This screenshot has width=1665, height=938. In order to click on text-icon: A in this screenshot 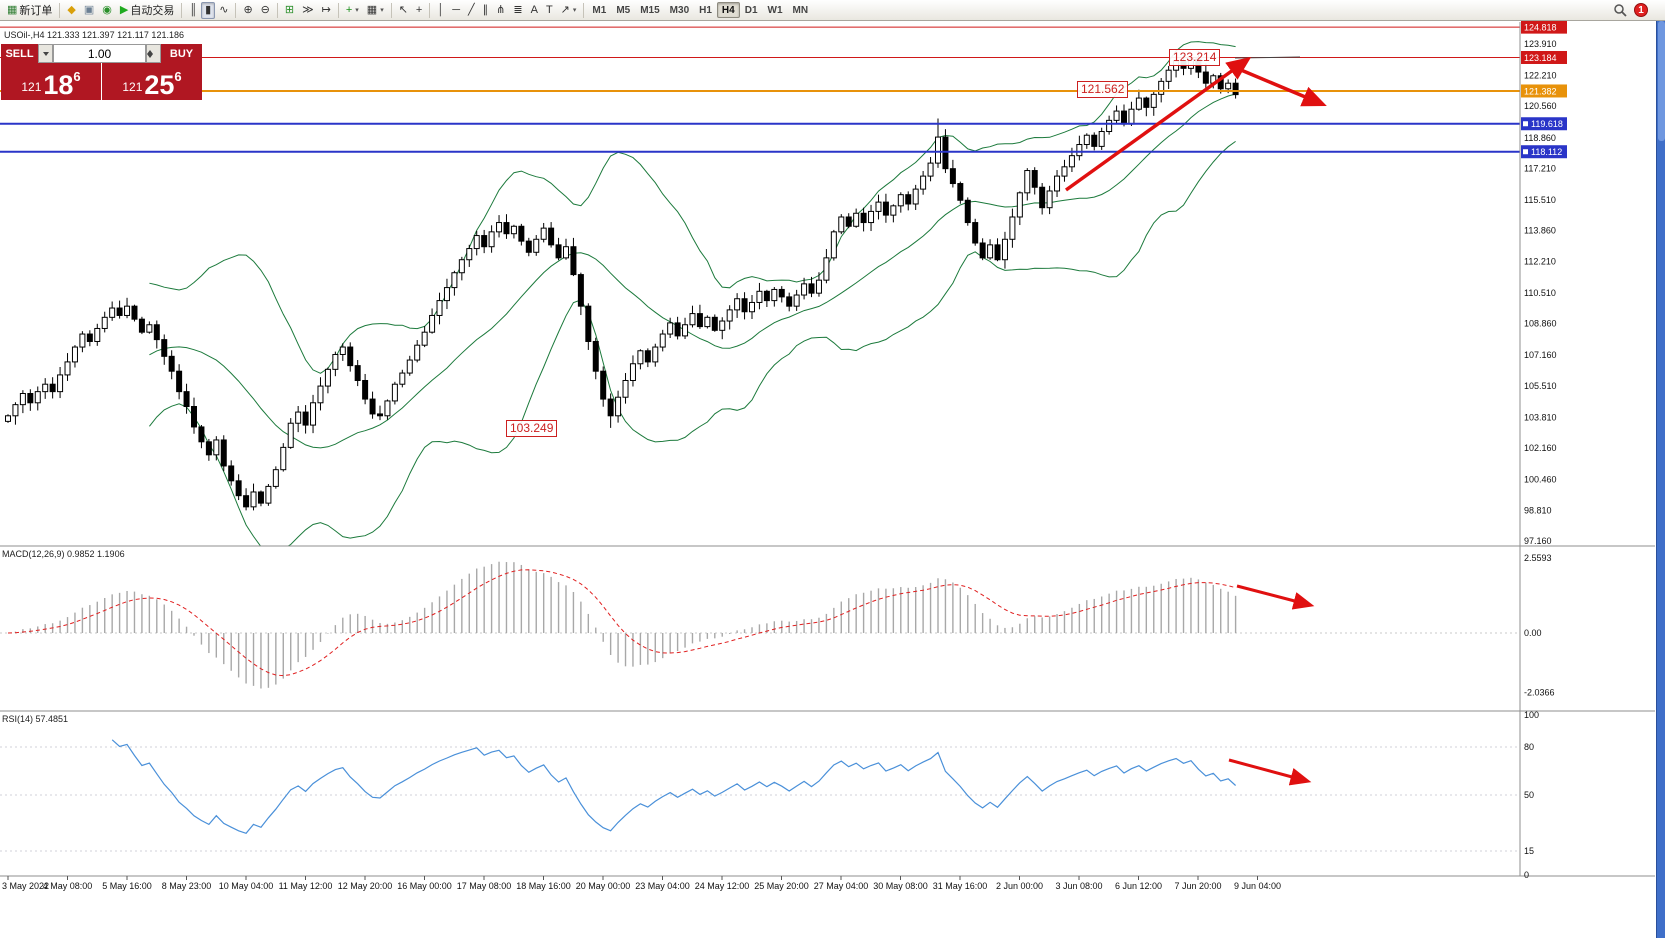, I will do `click(534, 9)`.